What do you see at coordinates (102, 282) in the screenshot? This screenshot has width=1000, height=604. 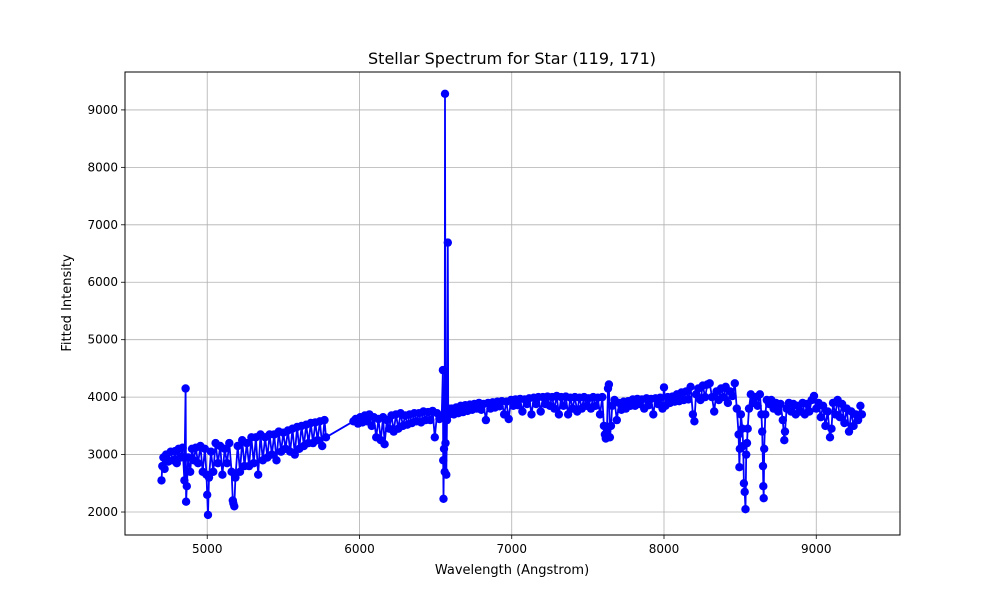 I see `y-tick-label: 6000` at bounding box center [102, 282].